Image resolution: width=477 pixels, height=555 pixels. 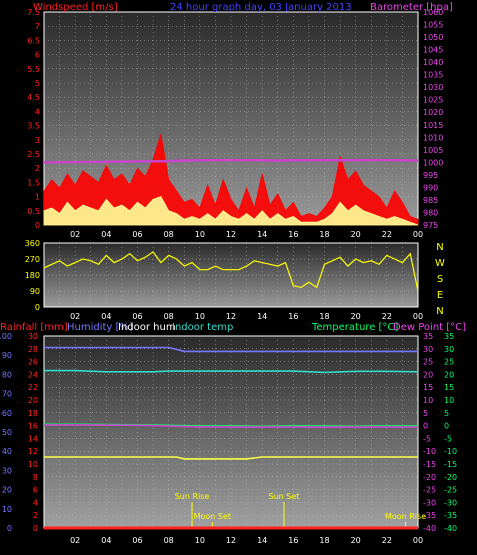 I want to click on panel2-grid, so click(x=231, y=275).